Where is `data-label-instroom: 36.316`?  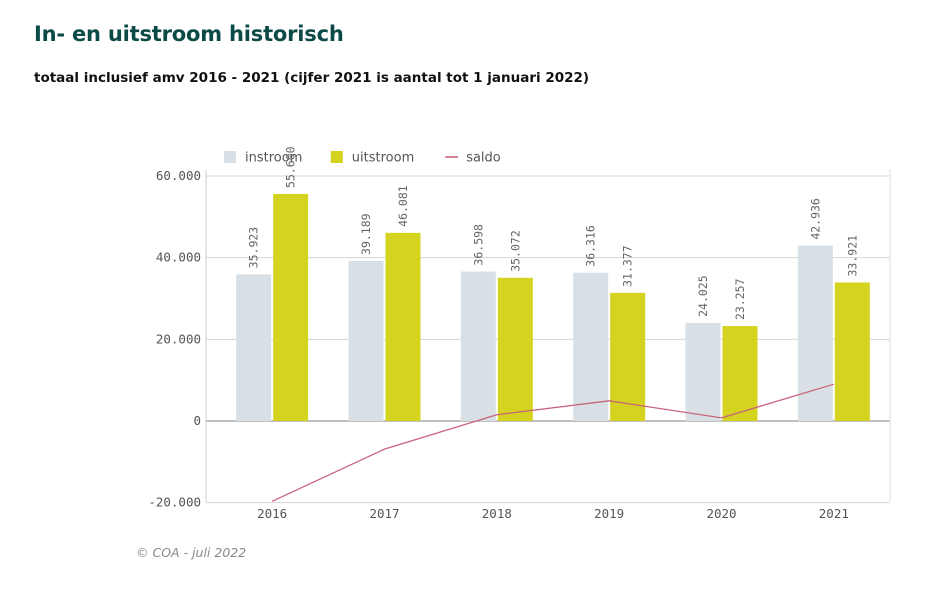 data-label-instroom: 36.316 is located at coordinates (591, 246).